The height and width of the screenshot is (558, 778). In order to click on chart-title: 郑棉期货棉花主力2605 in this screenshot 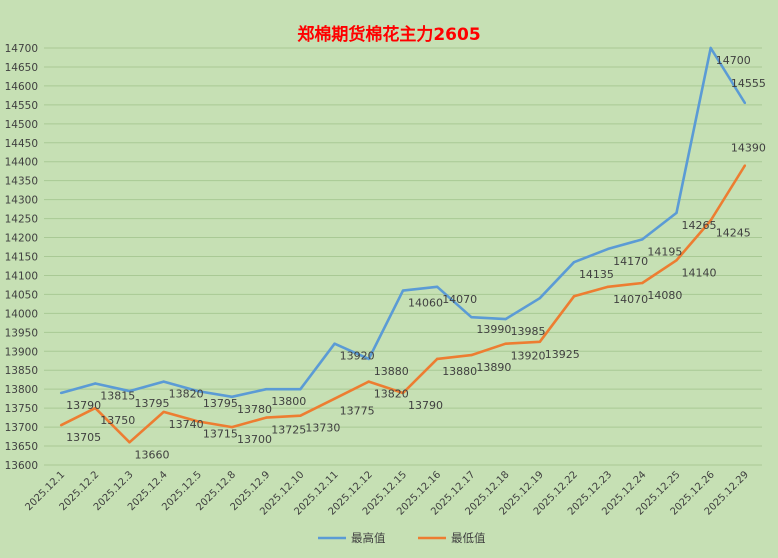, I will do `click(388, 34)`.